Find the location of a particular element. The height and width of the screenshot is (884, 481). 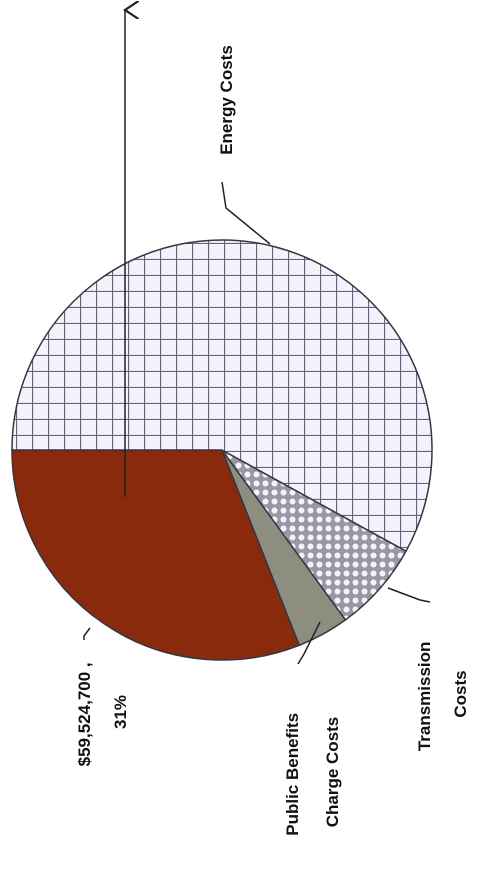

label-line: $59,524,700 , is located at coordinates (84, 712).